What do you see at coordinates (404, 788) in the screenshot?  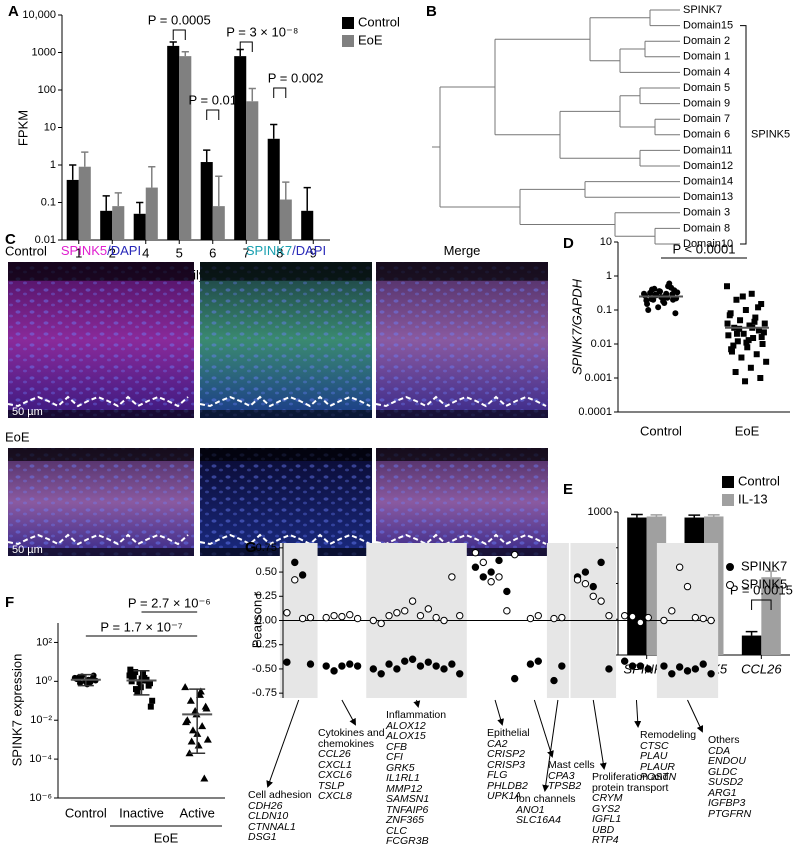 I see `gene: MMP12` at bounding box center [404, 788].